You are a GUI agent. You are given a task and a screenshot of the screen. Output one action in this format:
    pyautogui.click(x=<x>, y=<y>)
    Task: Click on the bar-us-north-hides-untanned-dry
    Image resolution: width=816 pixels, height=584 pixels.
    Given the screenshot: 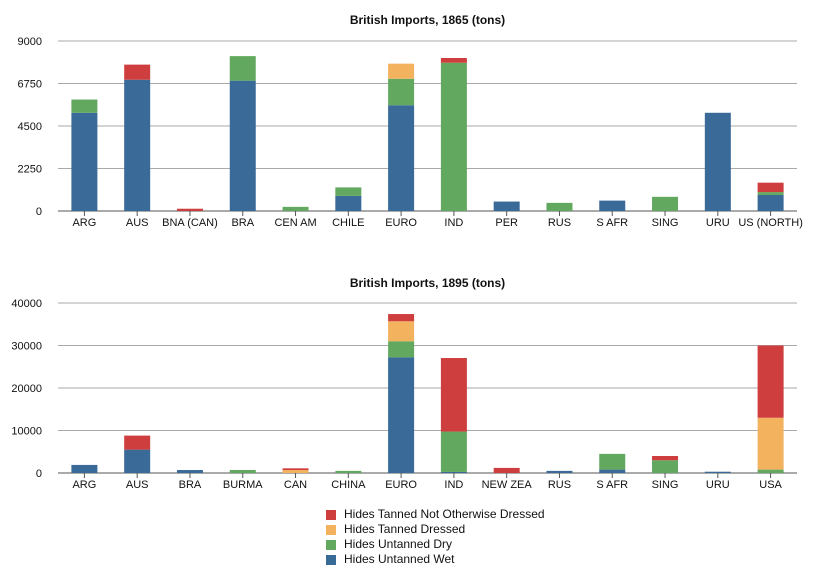 What is the action you would take?
    pyautogui.click(x=770, y=193)
    